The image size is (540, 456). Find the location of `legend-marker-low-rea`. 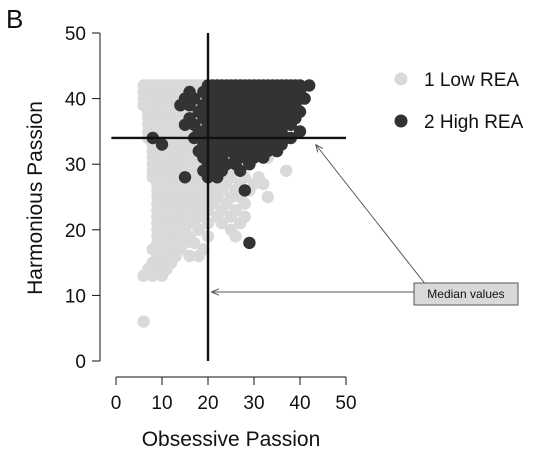

legend-marker-low-rea is located at coordinates (401, 79).